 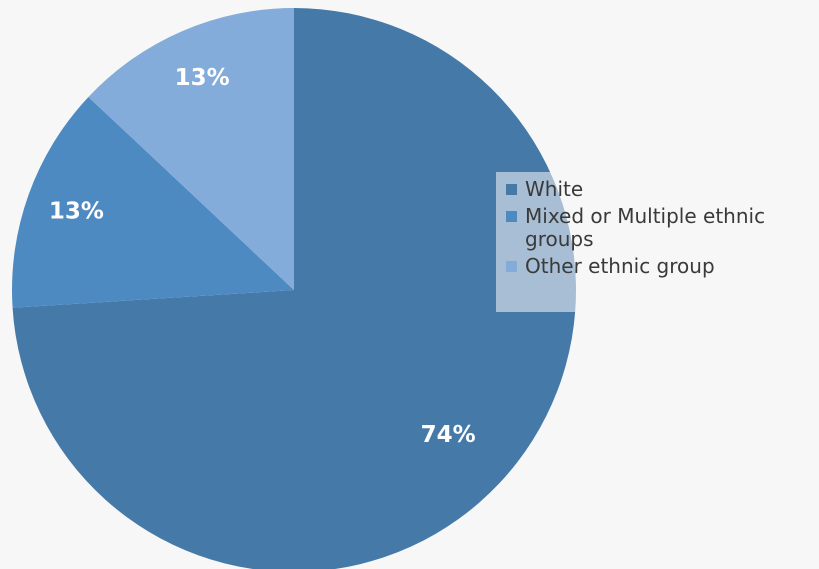 I want to click on pie-slice-other, so click(x=191, y=149).